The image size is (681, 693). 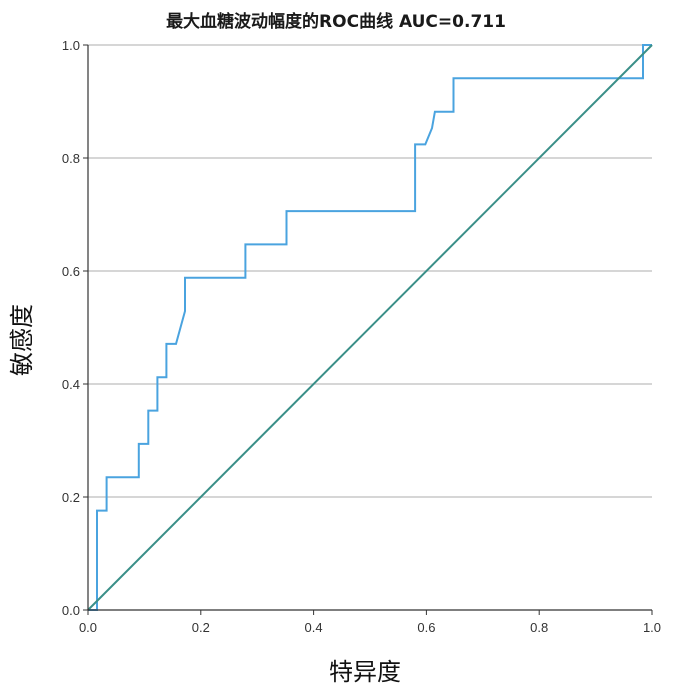 What do you see at coordinates (652, 627) in the screenshot?
I see `x-tick-label-5: 1.0` at bounding box center [652, 627].